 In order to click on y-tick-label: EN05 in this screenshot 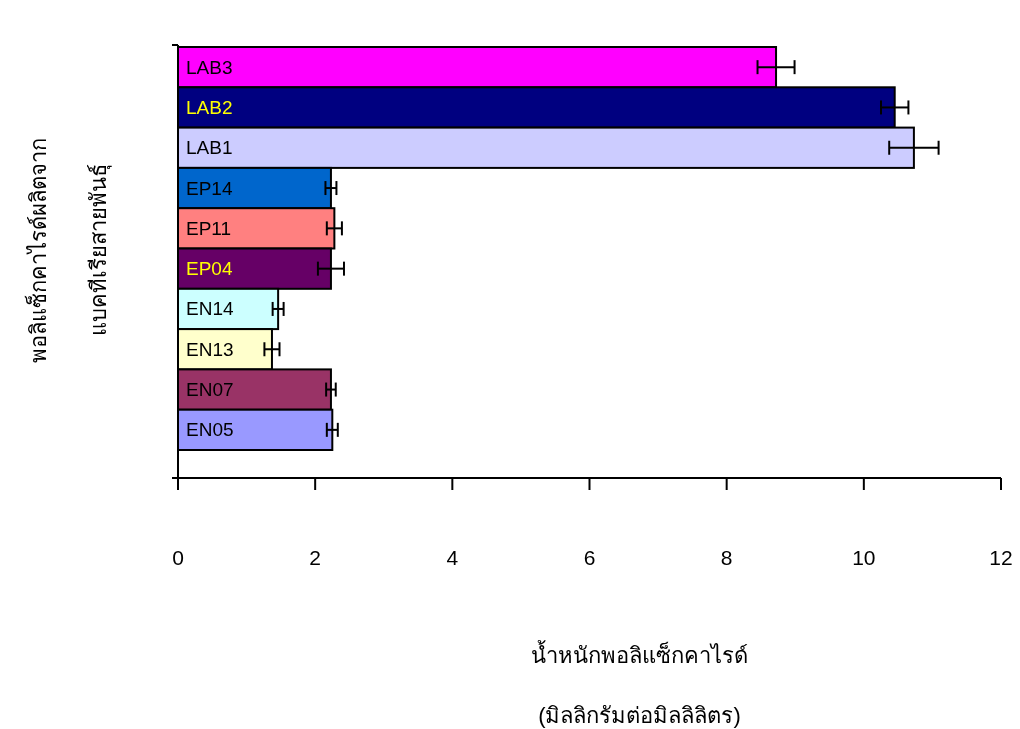, I will do `click(210, 430)`.